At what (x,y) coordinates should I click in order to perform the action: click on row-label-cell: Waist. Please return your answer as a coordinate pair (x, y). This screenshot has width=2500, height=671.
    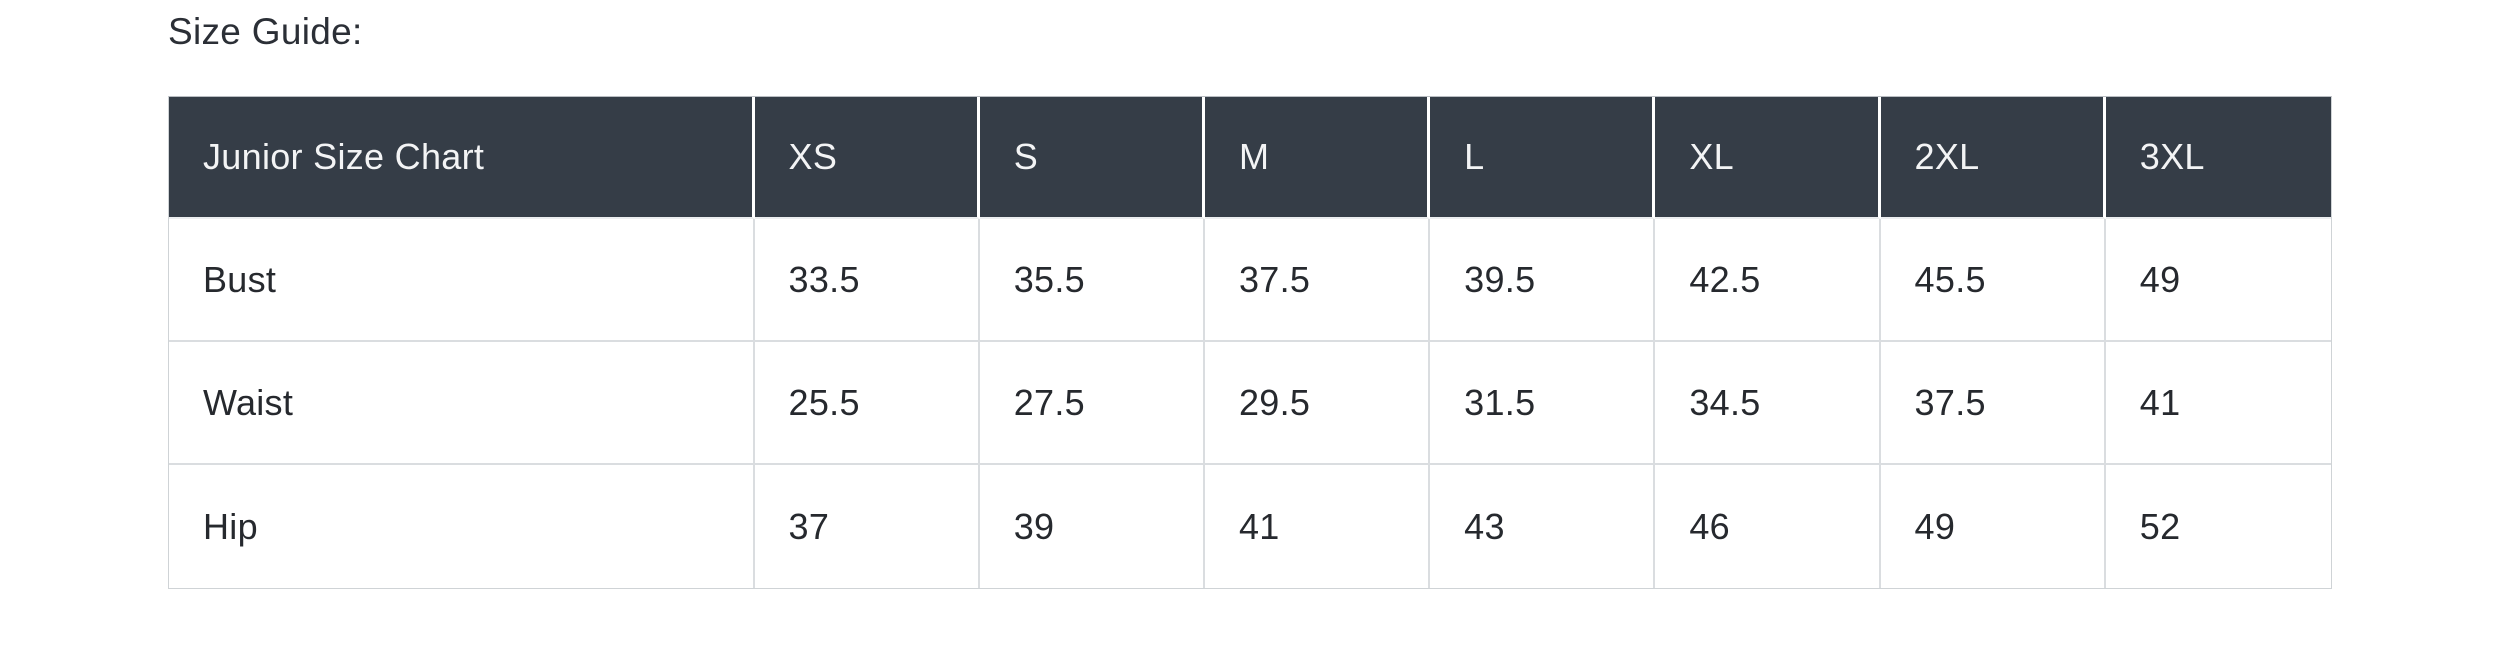
    Looking at the image, I should click on (462, 403).